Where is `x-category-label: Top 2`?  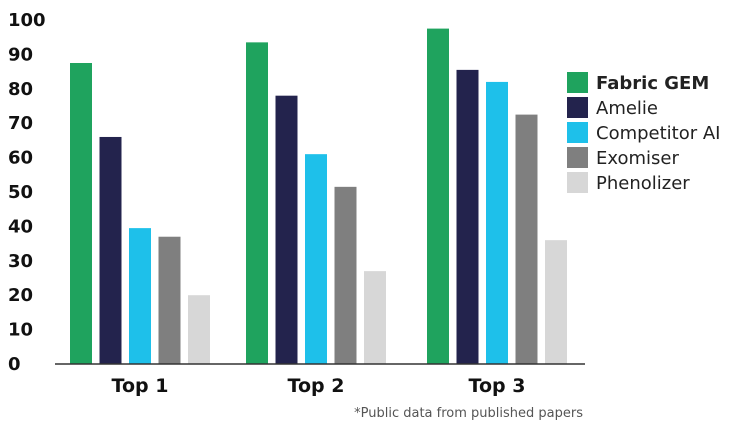
x-category-label: Top 2 is located at coordinates (316, 386).